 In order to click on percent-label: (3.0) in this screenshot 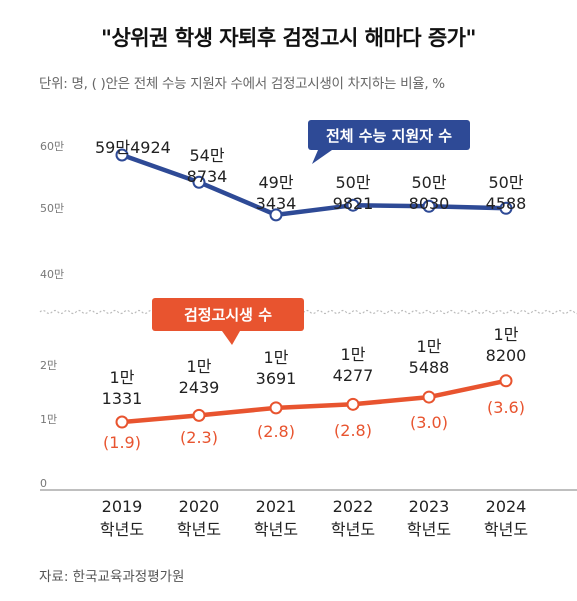, I will do `click(429, 422)`.